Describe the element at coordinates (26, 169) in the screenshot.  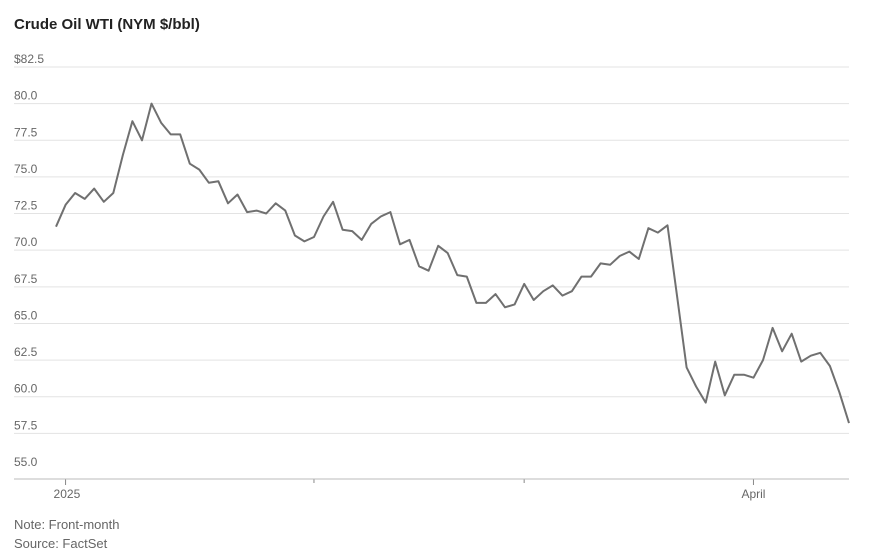
I see `y-tick-label: 75.0` at that location.